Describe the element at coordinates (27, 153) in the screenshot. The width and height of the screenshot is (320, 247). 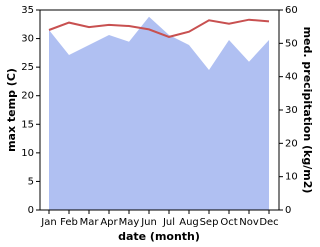
I see `y-tick-label: 10` at that location.